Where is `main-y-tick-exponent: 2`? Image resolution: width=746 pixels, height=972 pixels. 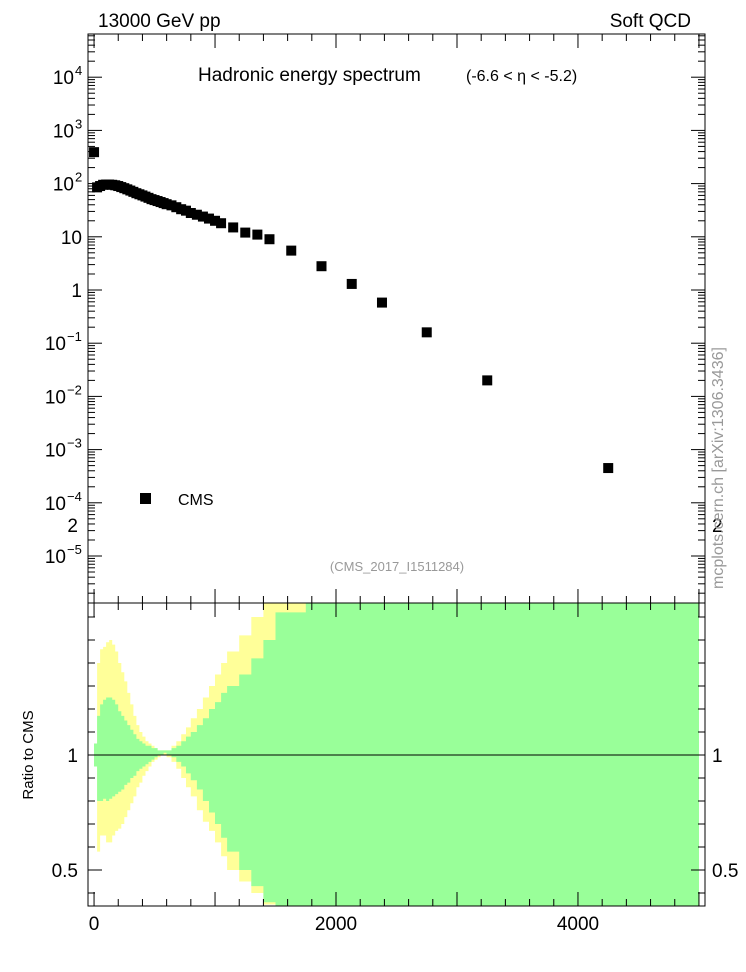 main-y-tick-exponent: 2 is located at coordinates (78, 177).